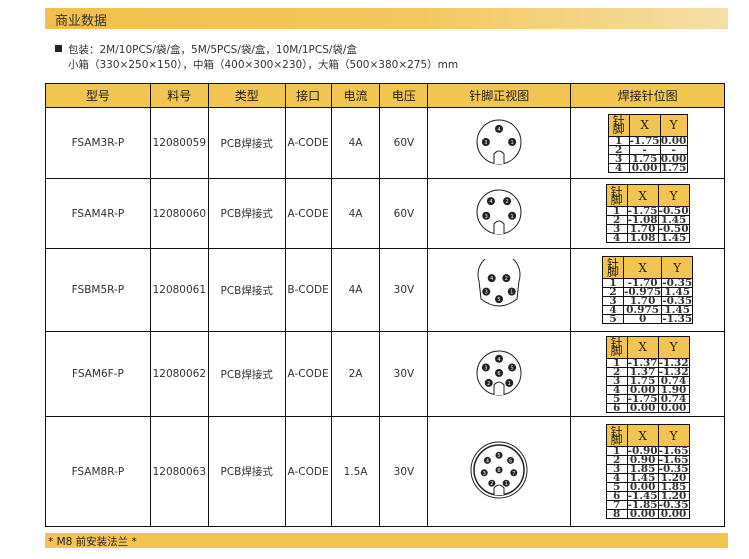 The width and height of the screenshot is (749, 559). I want to click on pin-7: 7, so click(514, 473).